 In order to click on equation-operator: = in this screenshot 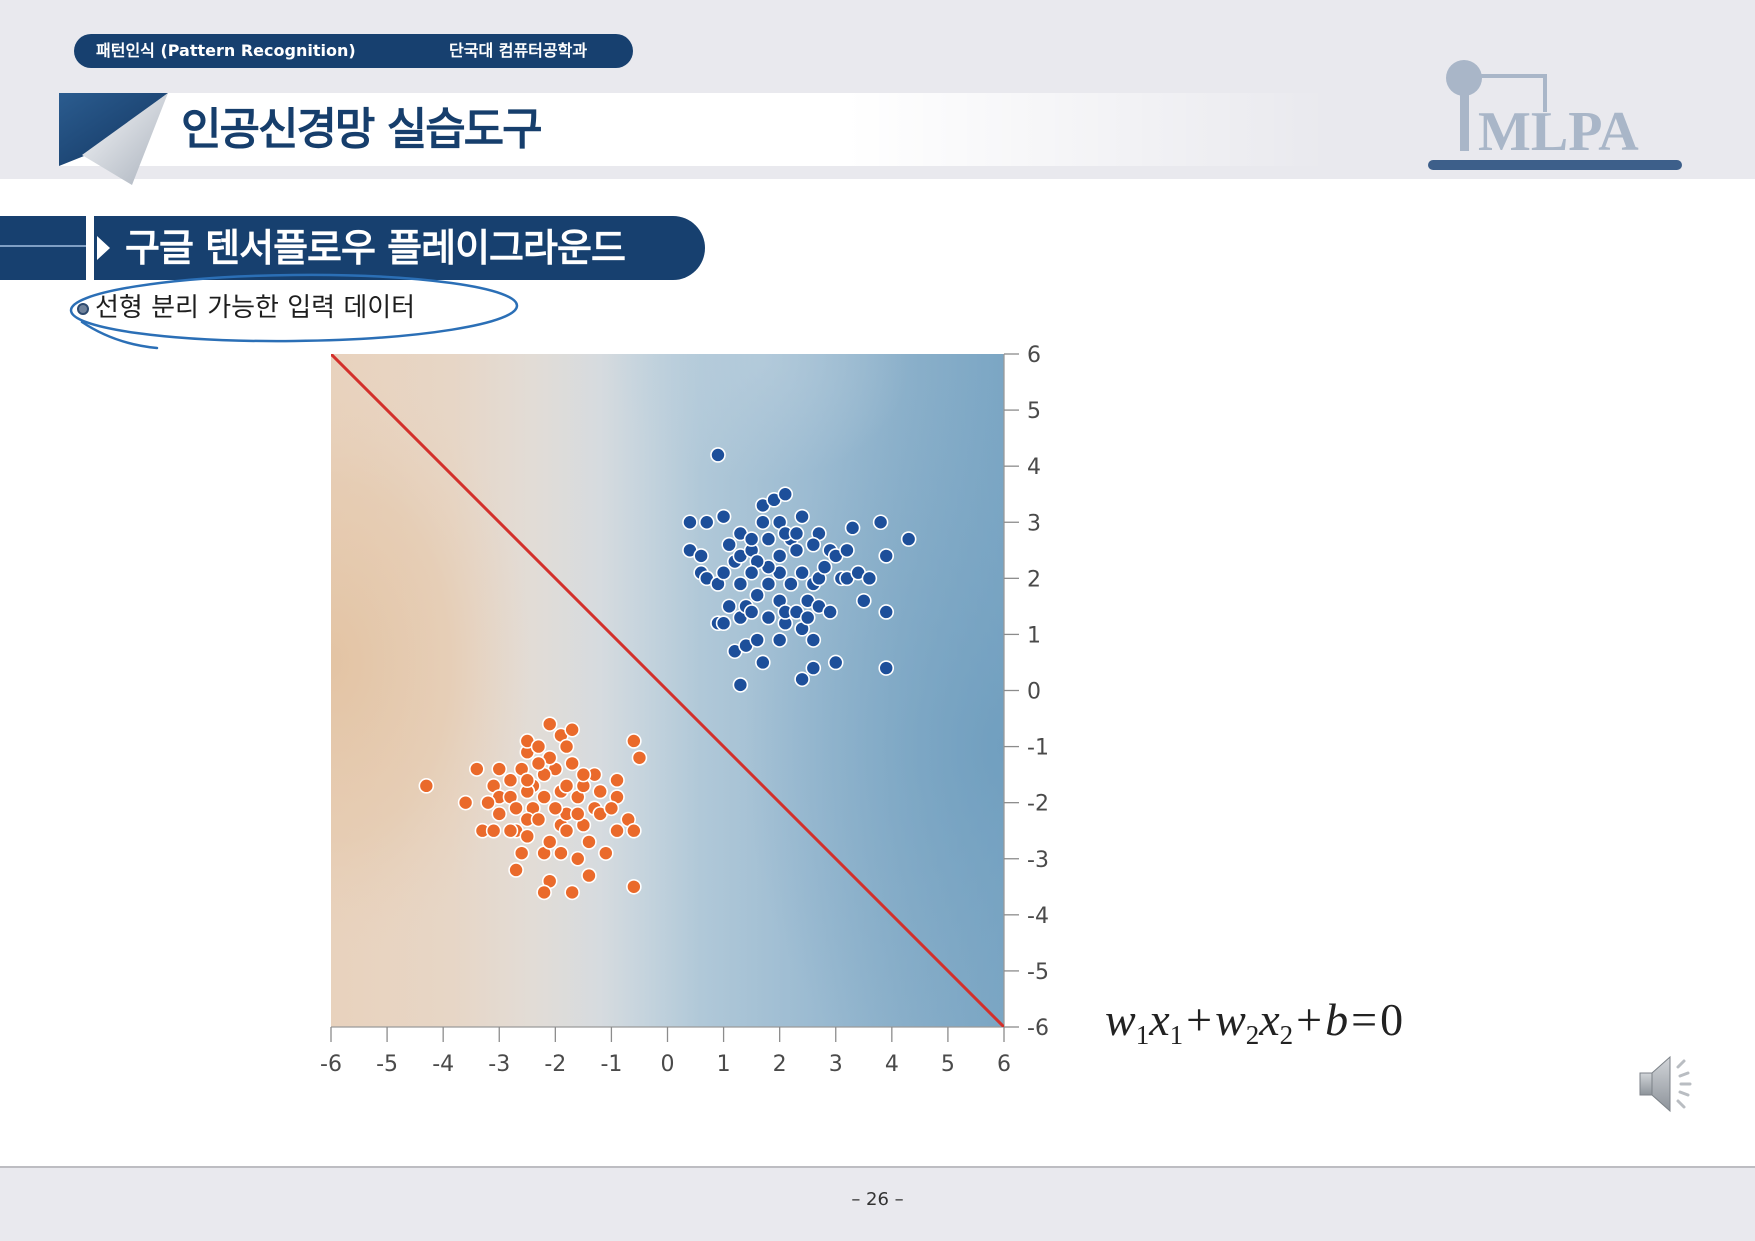, I will do `click(1364, 1019)`.